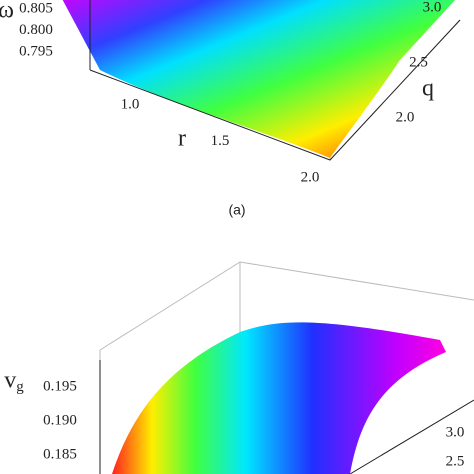 Image resolution: width=474 pixels, height=474 pixels. Describe the element at coordinates (7, 12) in the screenshot. I see `z-axis-label: ω` at that location.